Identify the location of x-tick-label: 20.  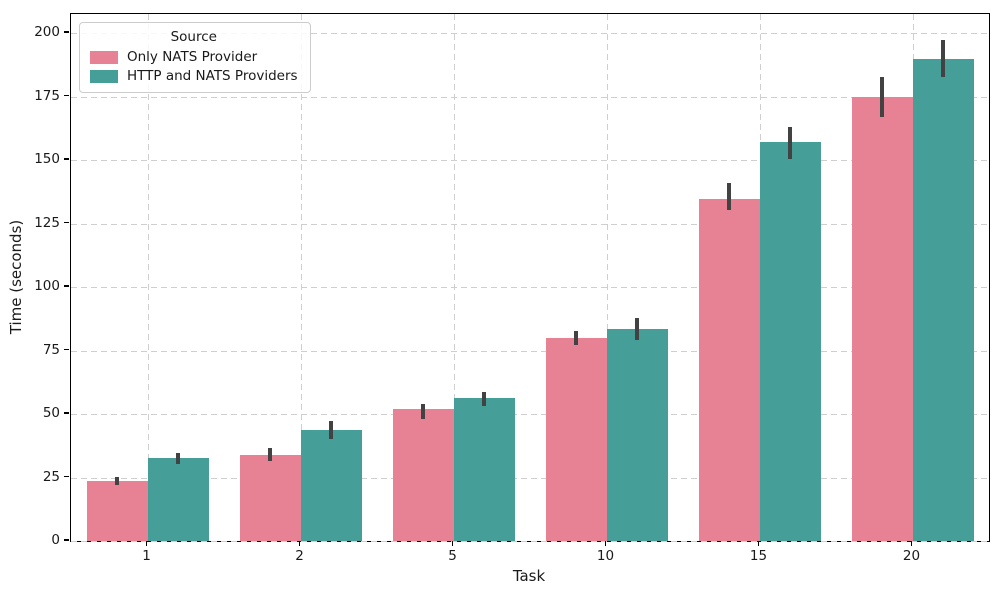
(911, 556).